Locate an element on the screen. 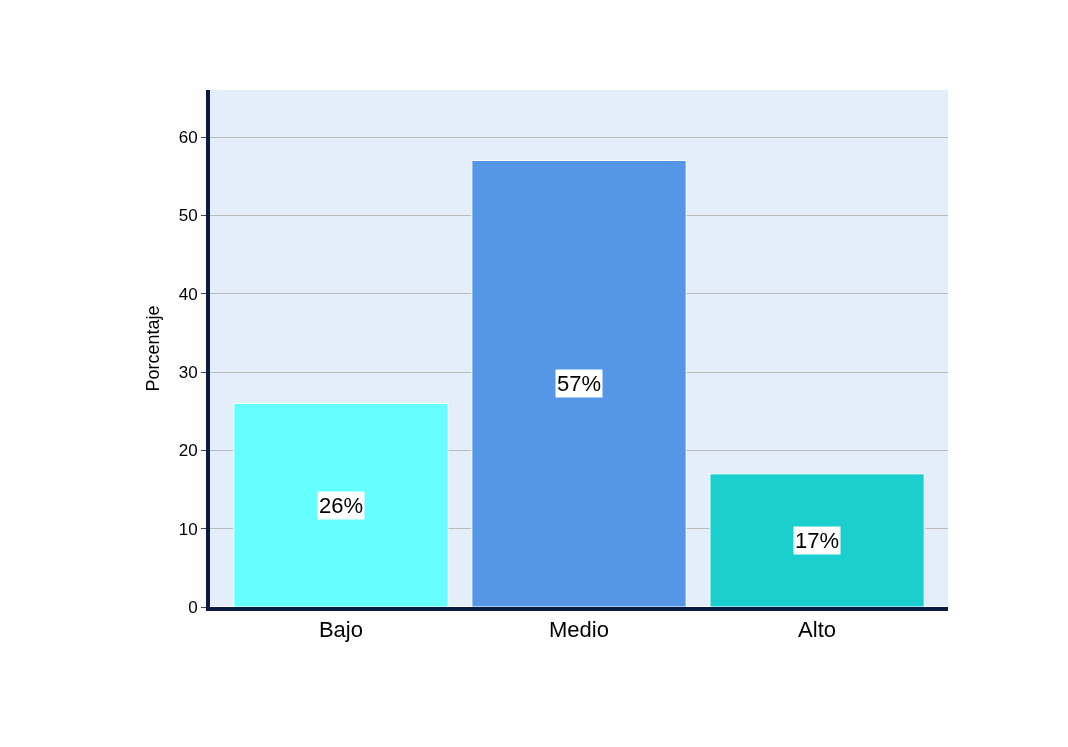  y-tick-label: 20 is located at coordinates (188, 451).